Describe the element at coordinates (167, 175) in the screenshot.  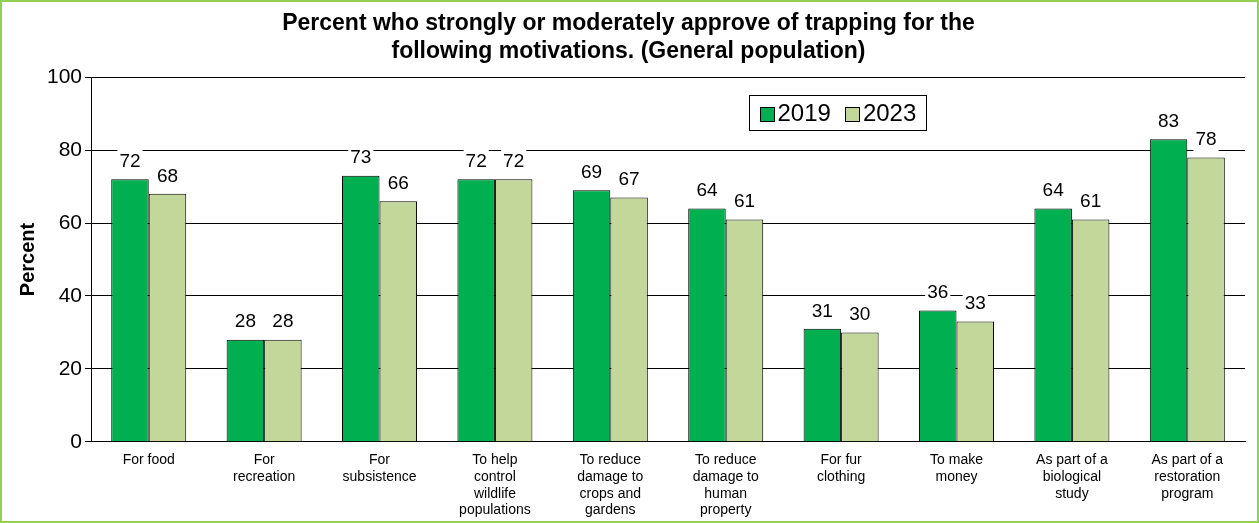
I see `data-label: 68` at that location.